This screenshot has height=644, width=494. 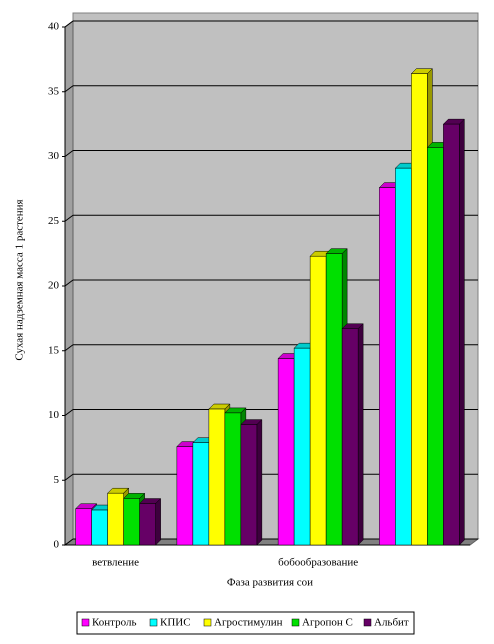 What do you see at coordinates (54, 27) in the screenshot?
I see `y-tick-label: 40` at bounding box center [54, 27].